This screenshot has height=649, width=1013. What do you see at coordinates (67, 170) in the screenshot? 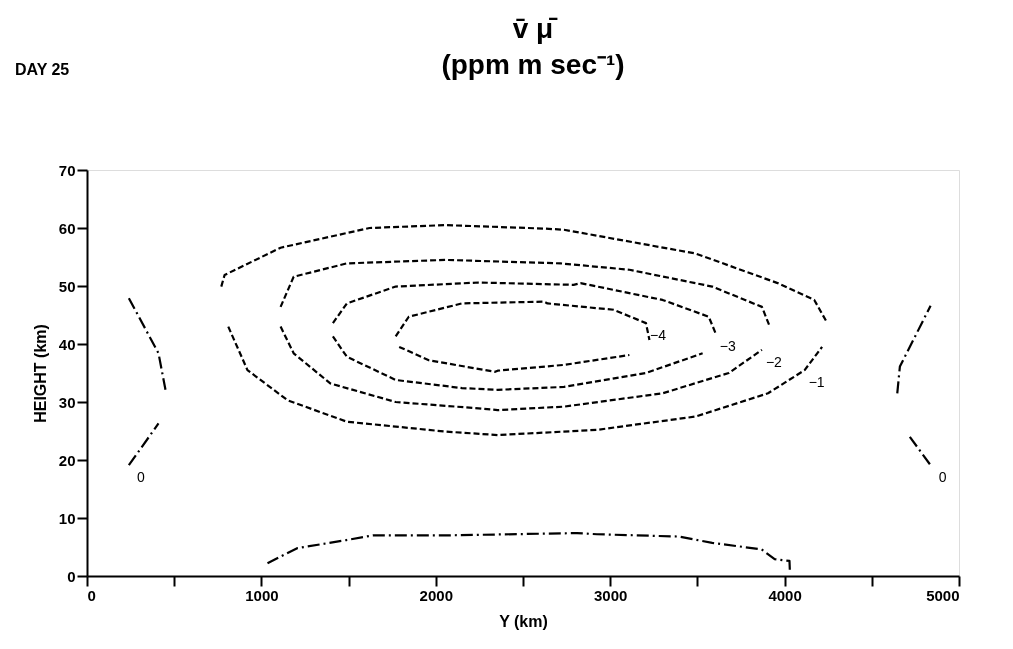
I see `y-tick-label: 70` at bounding box center [67, 170].